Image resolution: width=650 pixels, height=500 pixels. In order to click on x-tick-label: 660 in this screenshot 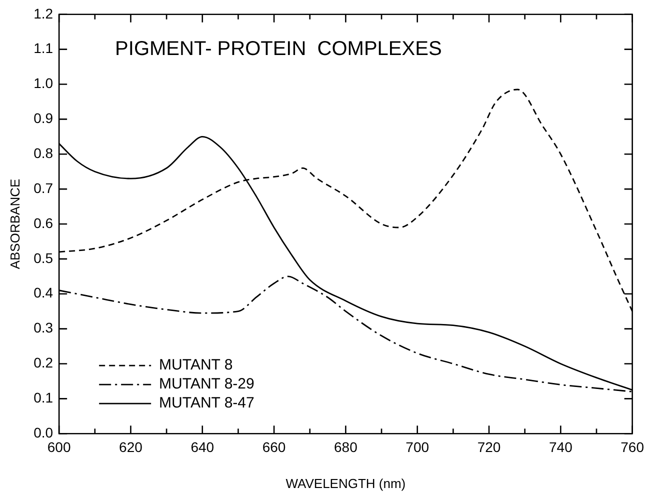, I will do `click(274, 446)`.